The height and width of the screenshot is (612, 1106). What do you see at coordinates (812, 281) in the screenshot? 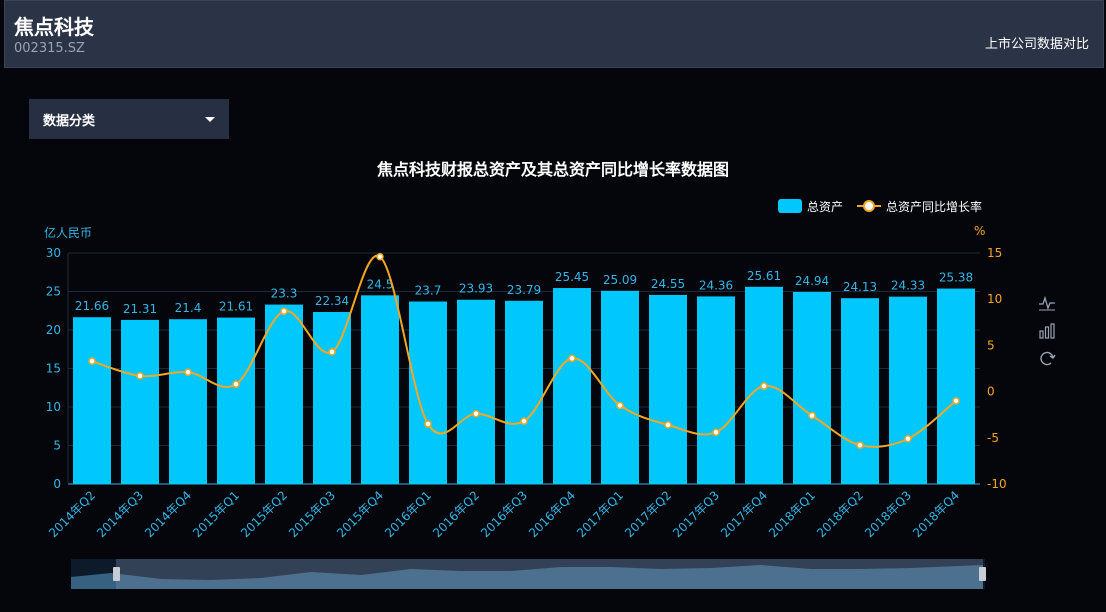
I see `bar-value-label: 24.94` at bounding box center [812, 281].